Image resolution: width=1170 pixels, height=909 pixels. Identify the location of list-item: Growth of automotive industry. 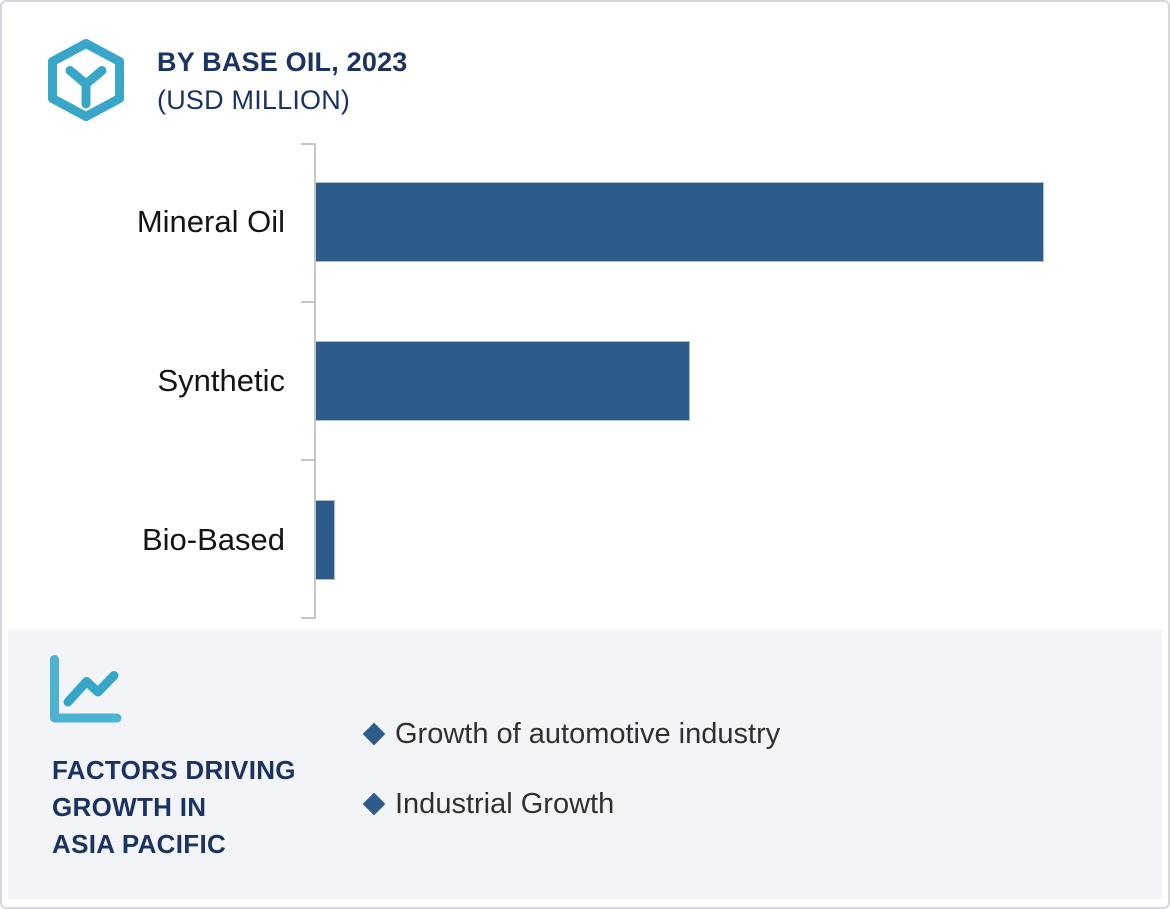
(571, 734).